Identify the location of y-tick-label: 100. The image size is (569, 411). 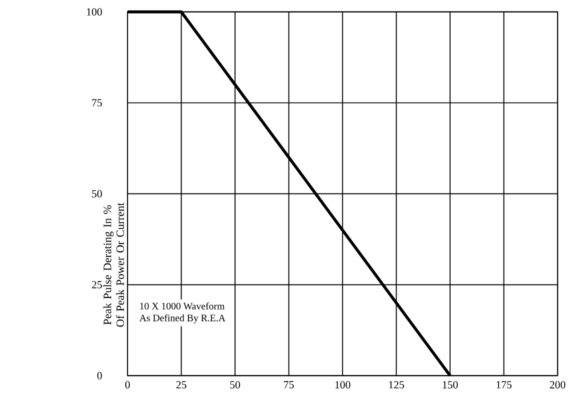
(94, 12).